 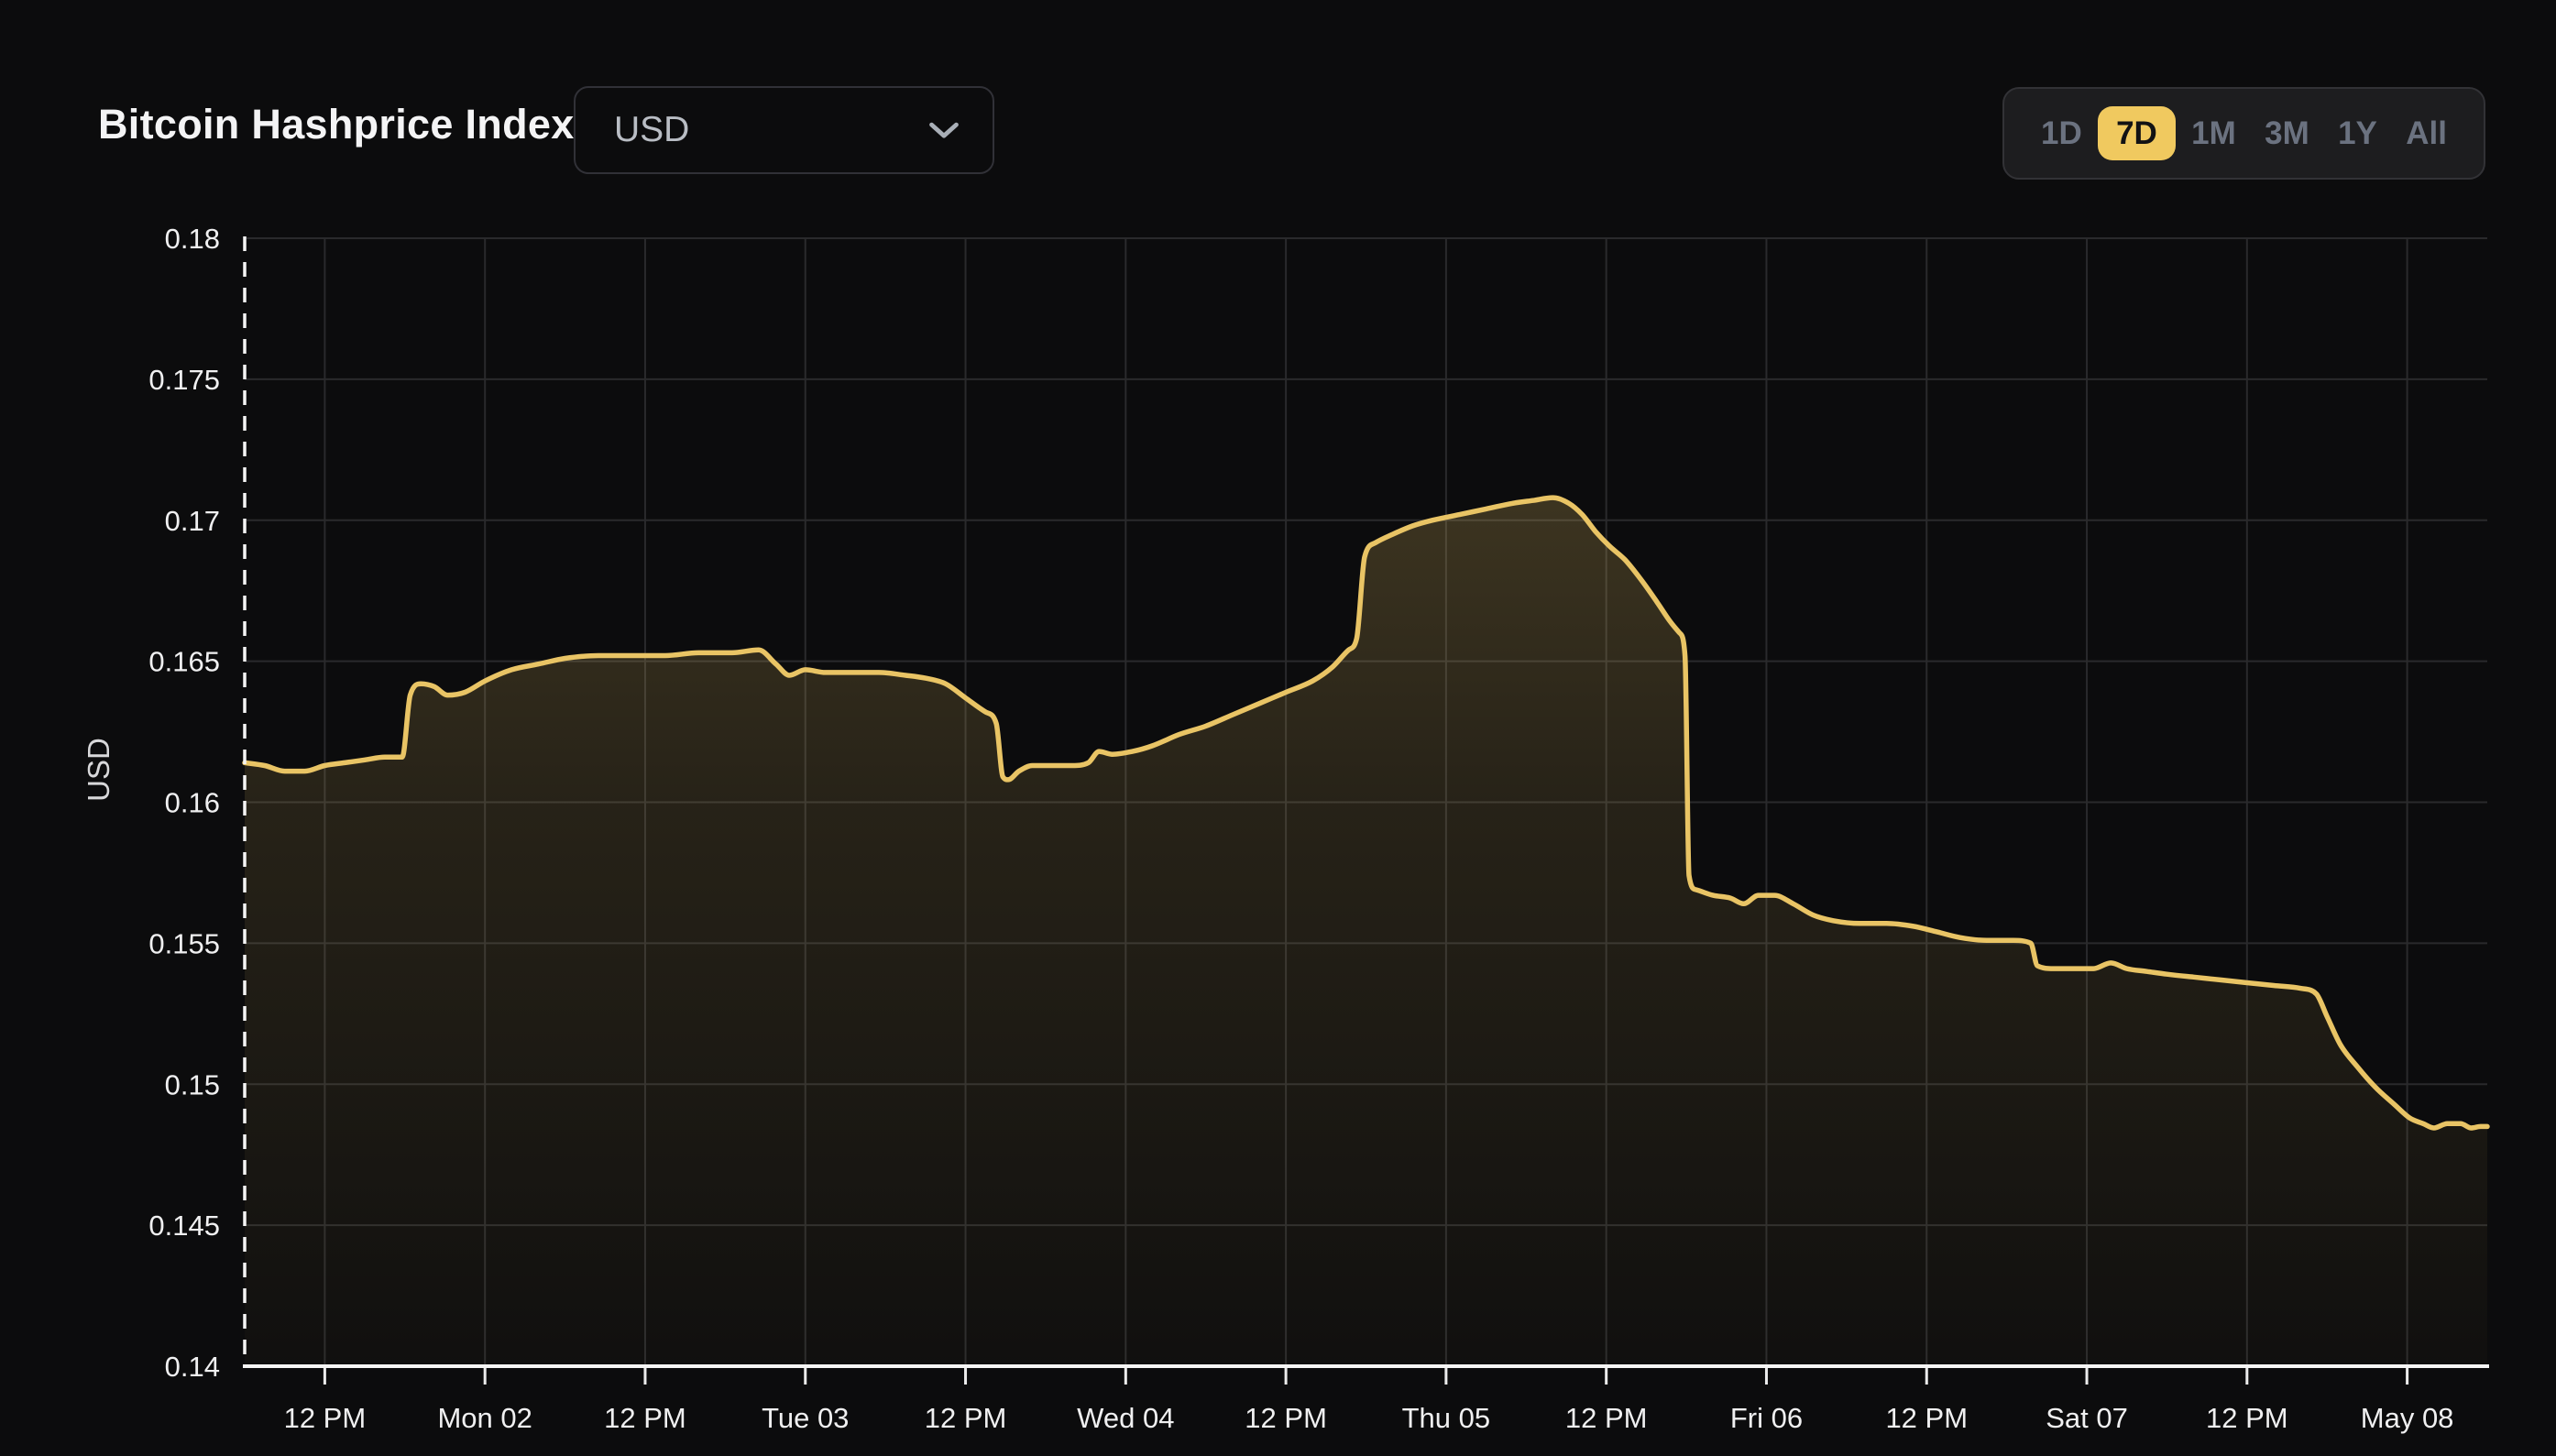 What do you see at coordinates (193, 1367) in the screenshot?
I see `y-tick-label: 0.14` at bounding box center [193, 1367].